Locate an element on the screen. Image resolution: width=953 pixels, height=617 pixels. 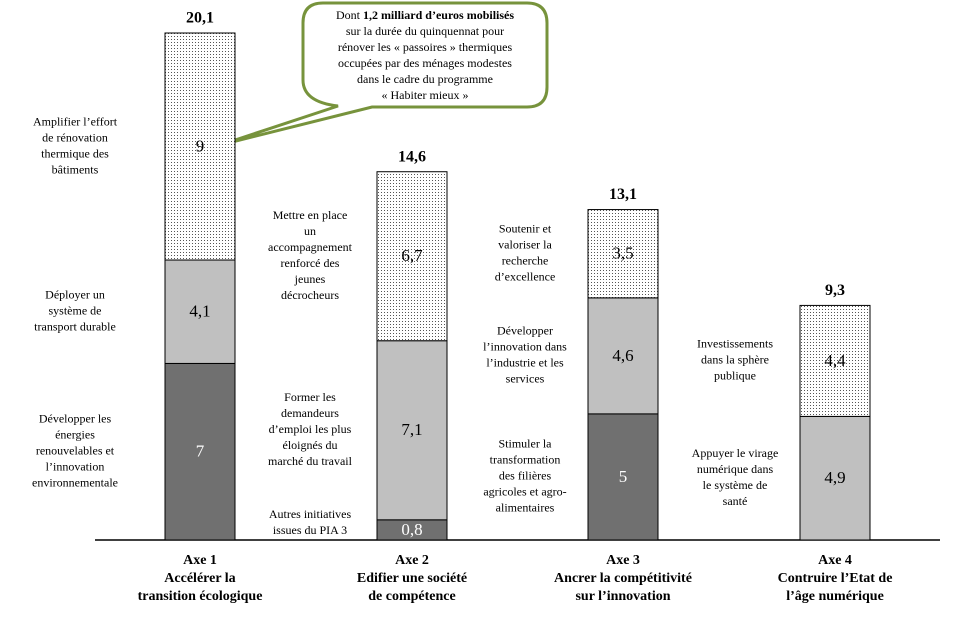
callout-bubble is located at coordinates (384, 74).